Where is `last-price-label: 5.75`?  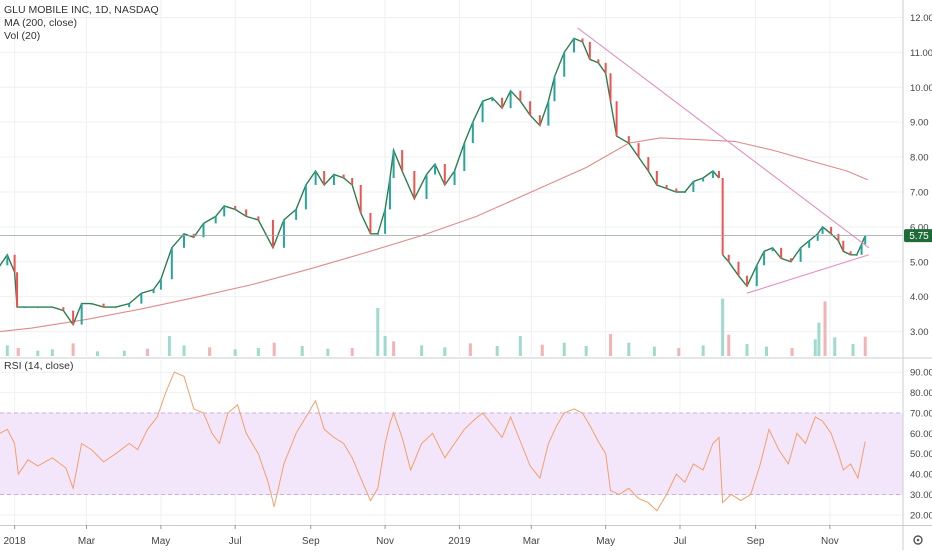 last-price-label: 5.75 is located at coordinates (919, 236).